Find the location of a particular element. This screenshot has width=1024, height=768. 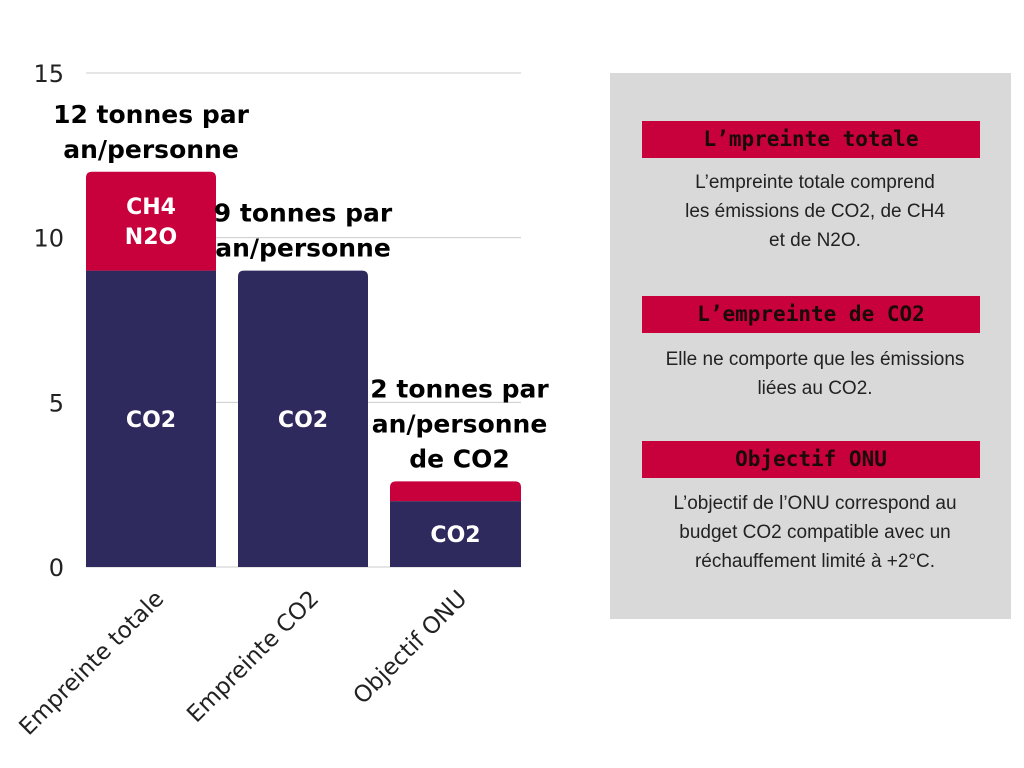

x-category-label: Objectif ONU is located at coordinates (411, 648).